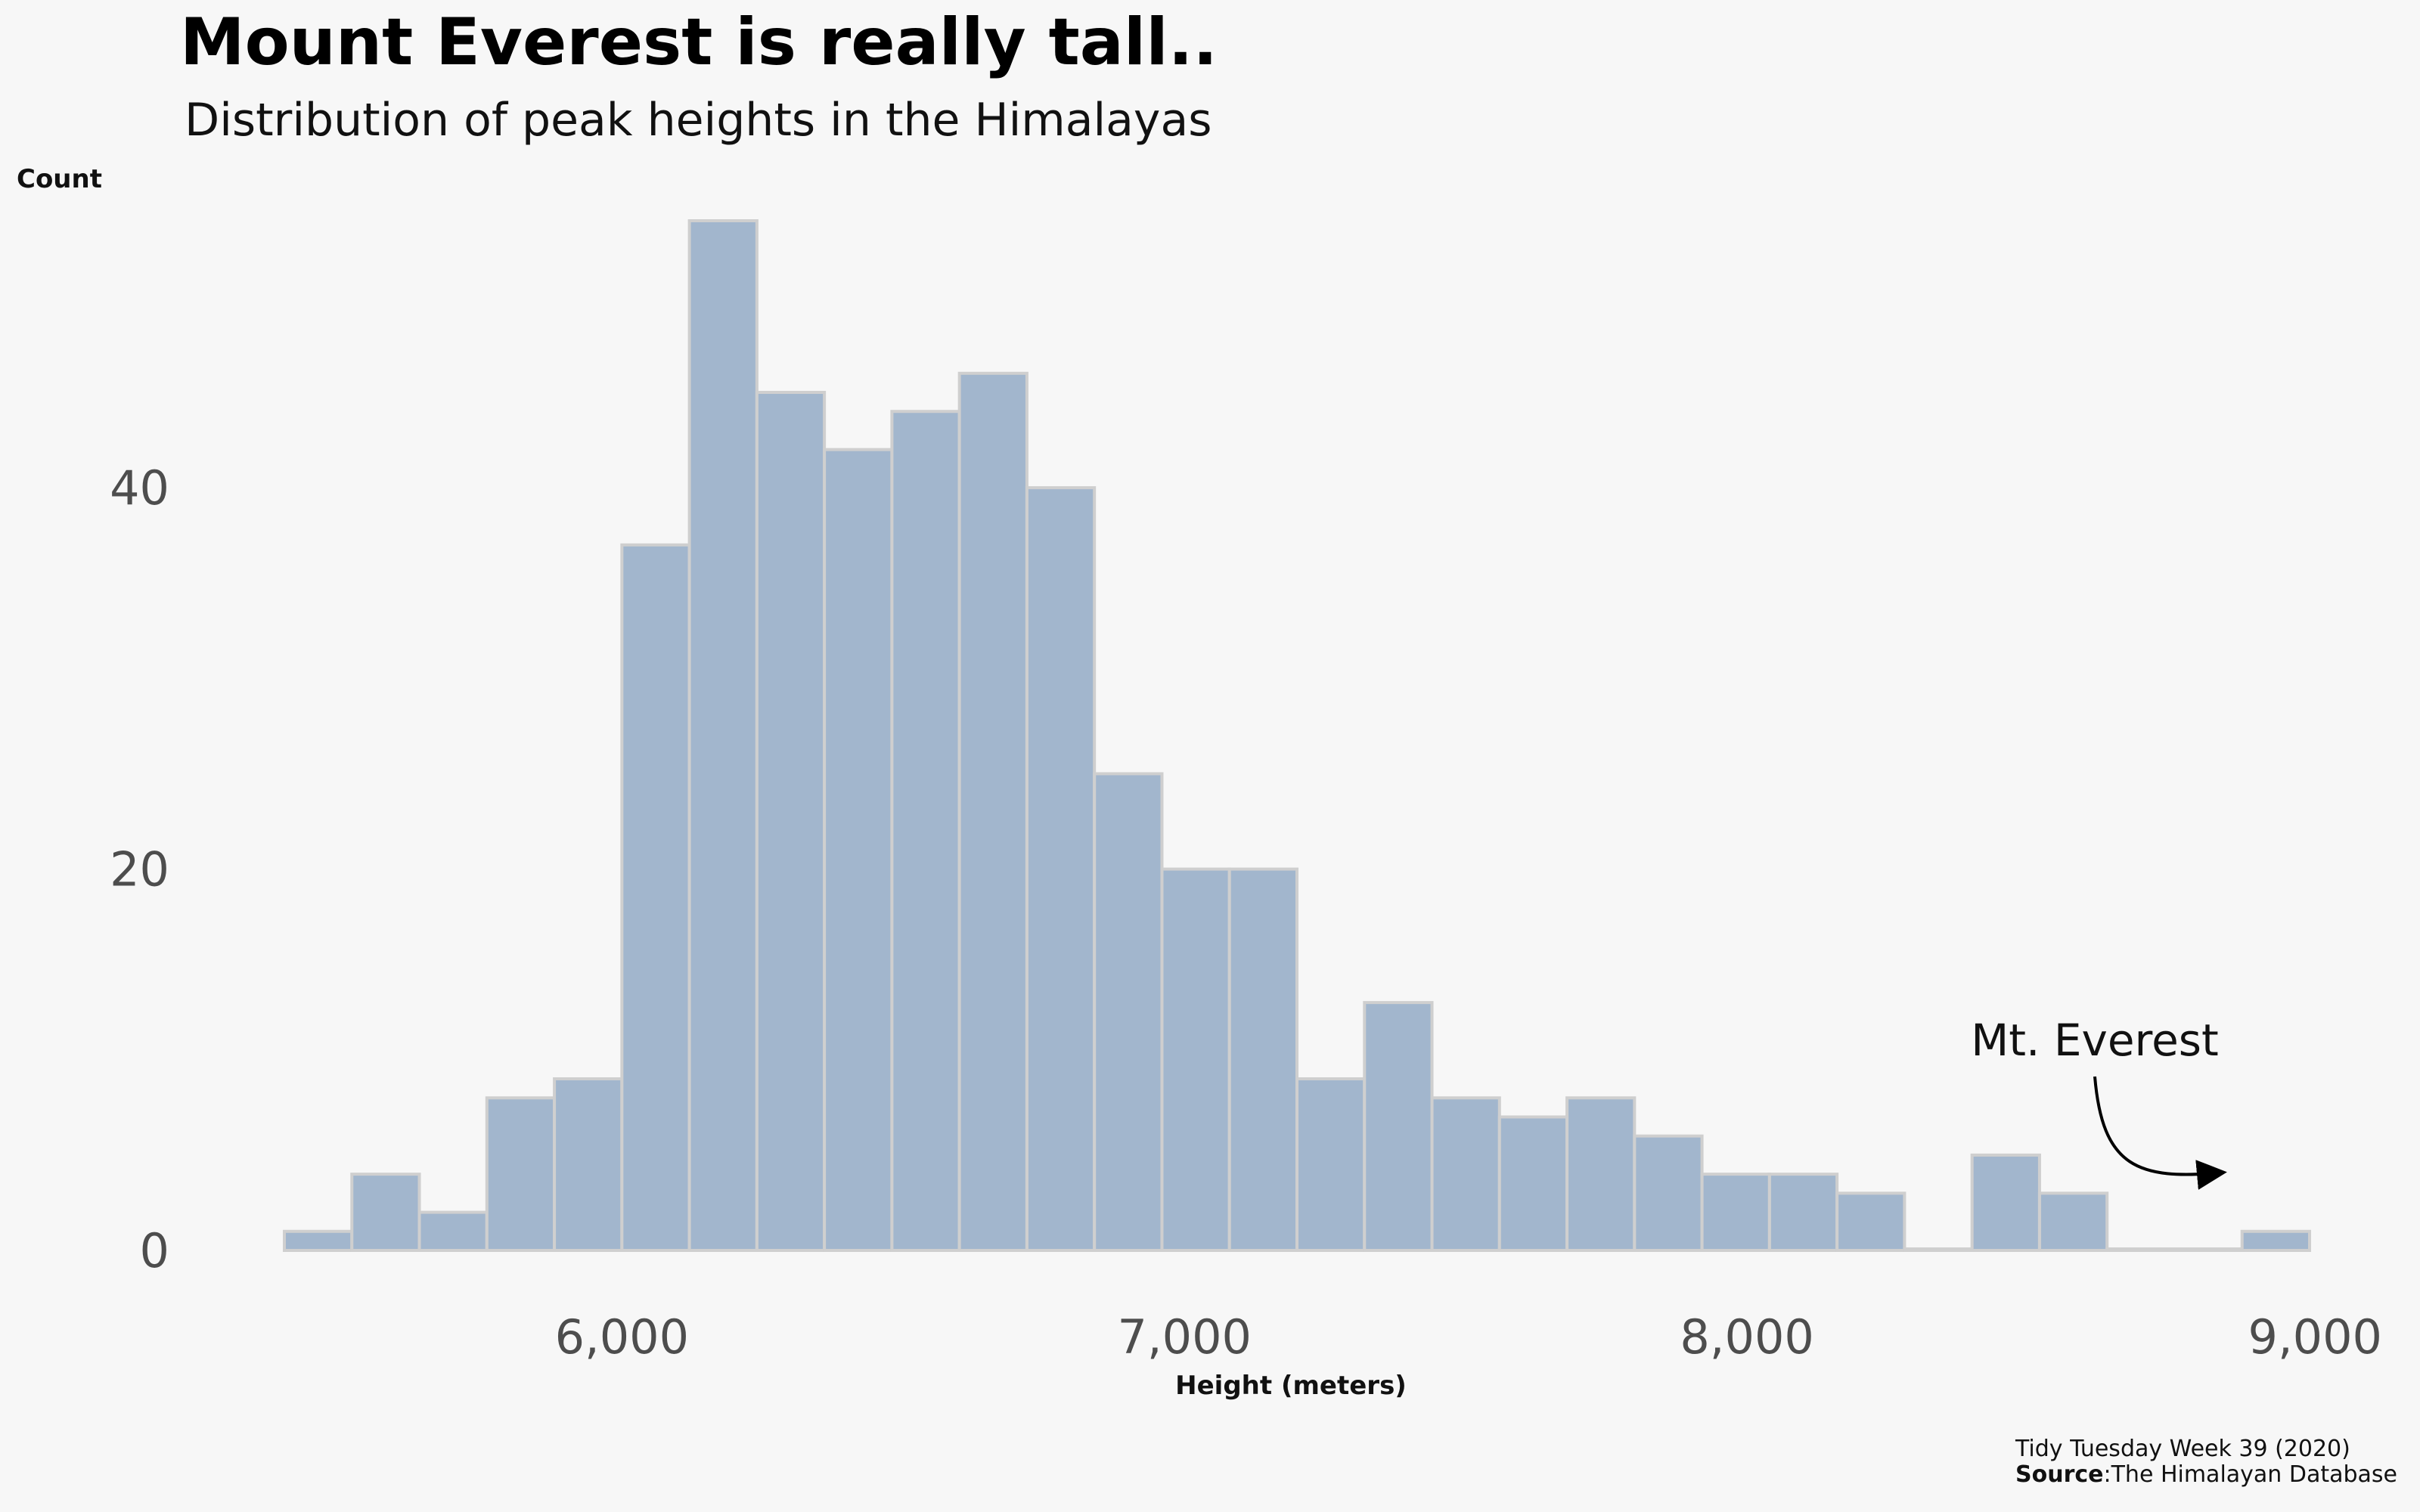  I want to click on source-label: Source, so click(2059, 1475).